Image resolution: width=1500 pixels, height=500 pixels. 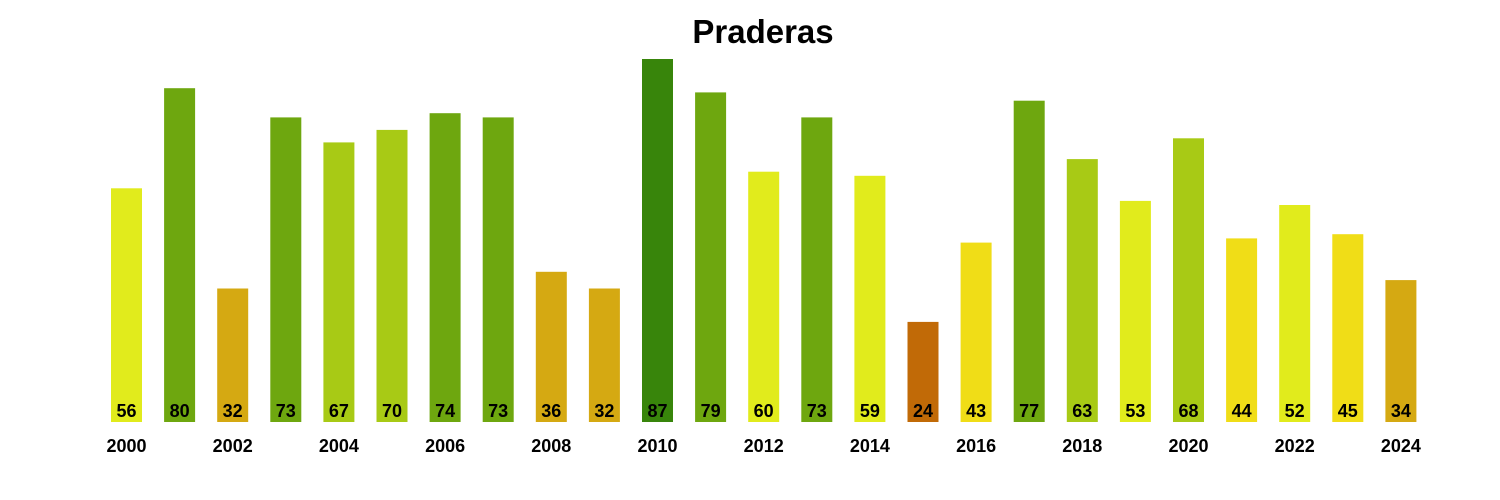 I want to click on value-label-2003: 73, so click(x=286, y=411).